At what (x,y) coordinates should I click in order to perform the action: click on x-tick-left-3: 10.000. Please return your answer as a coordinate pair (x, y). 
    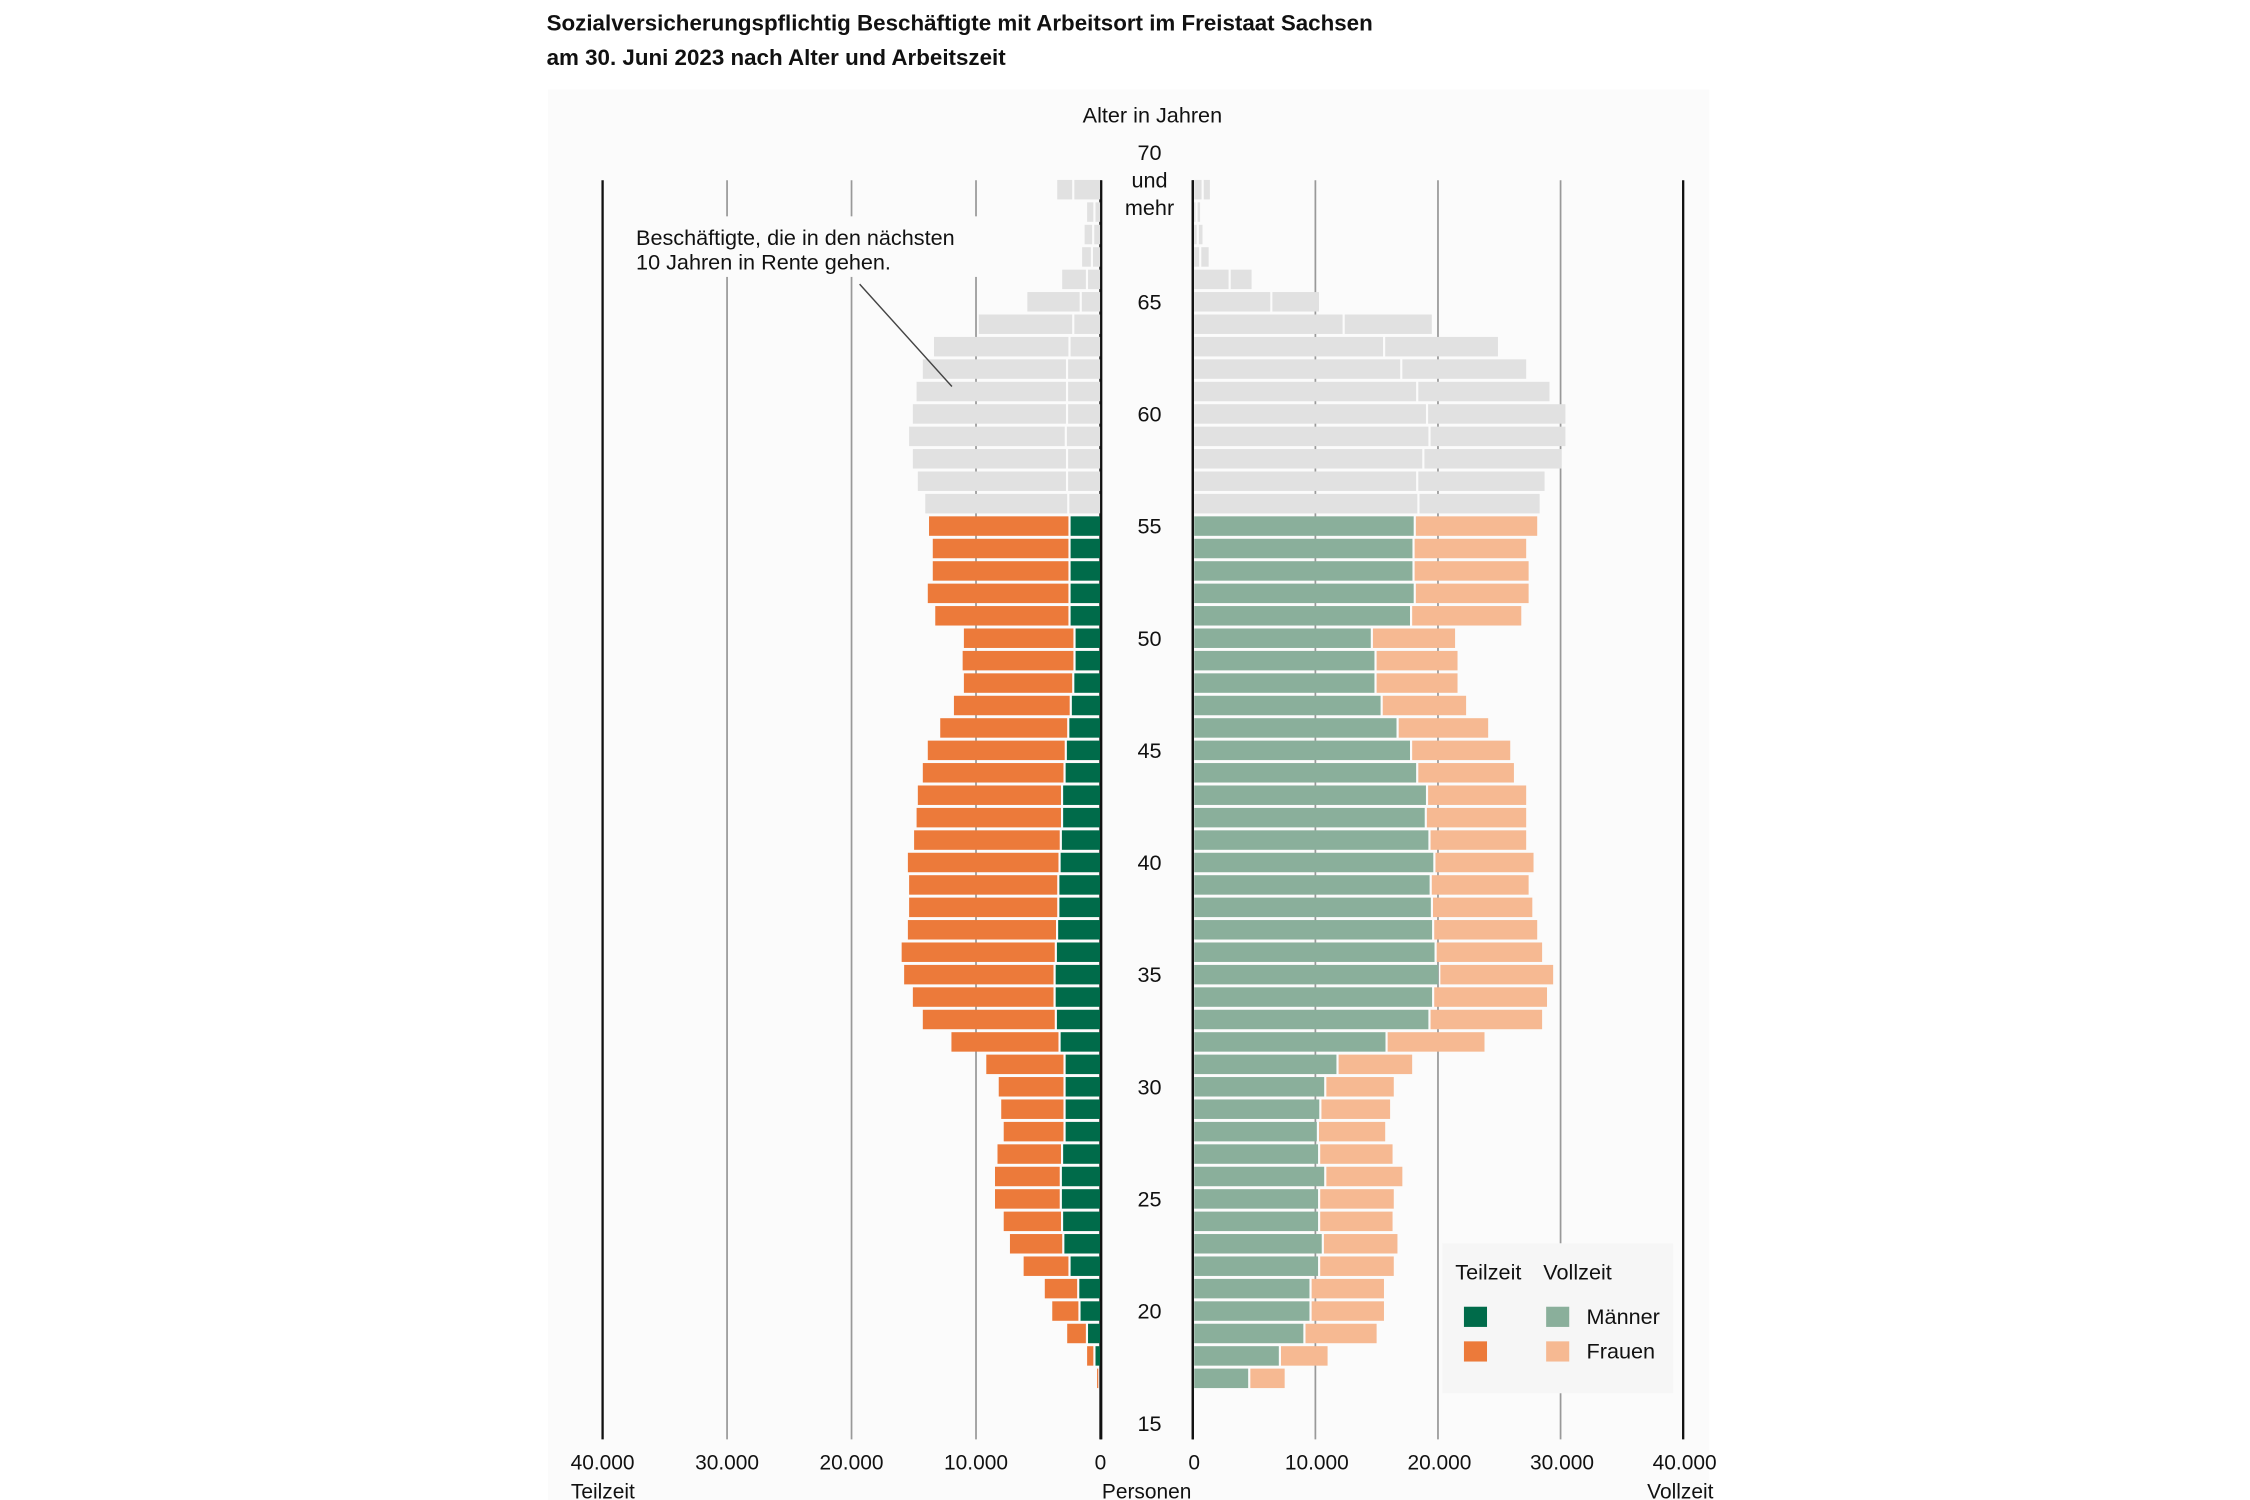
    Looking at the image, I should click on (976, 1463).